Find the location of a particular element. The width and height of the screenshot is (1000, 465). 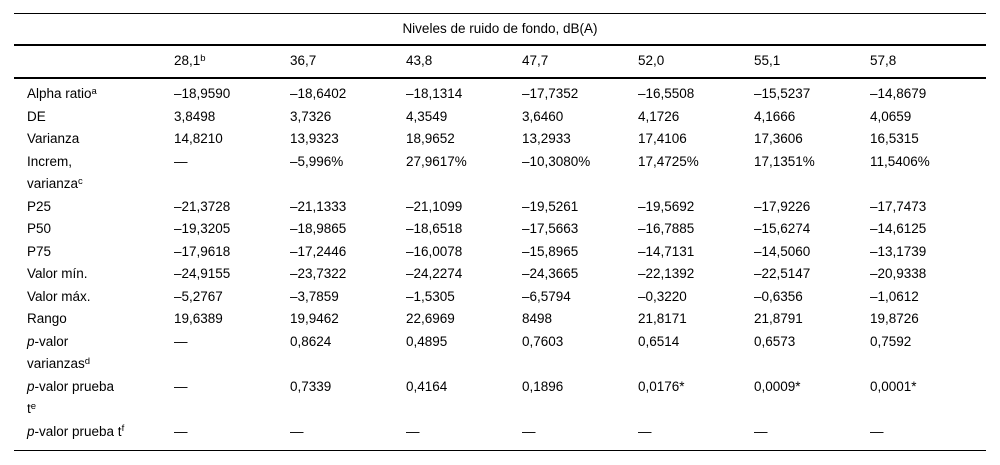

row-label-text: Valor máx. is located at coordinates (59, 296).